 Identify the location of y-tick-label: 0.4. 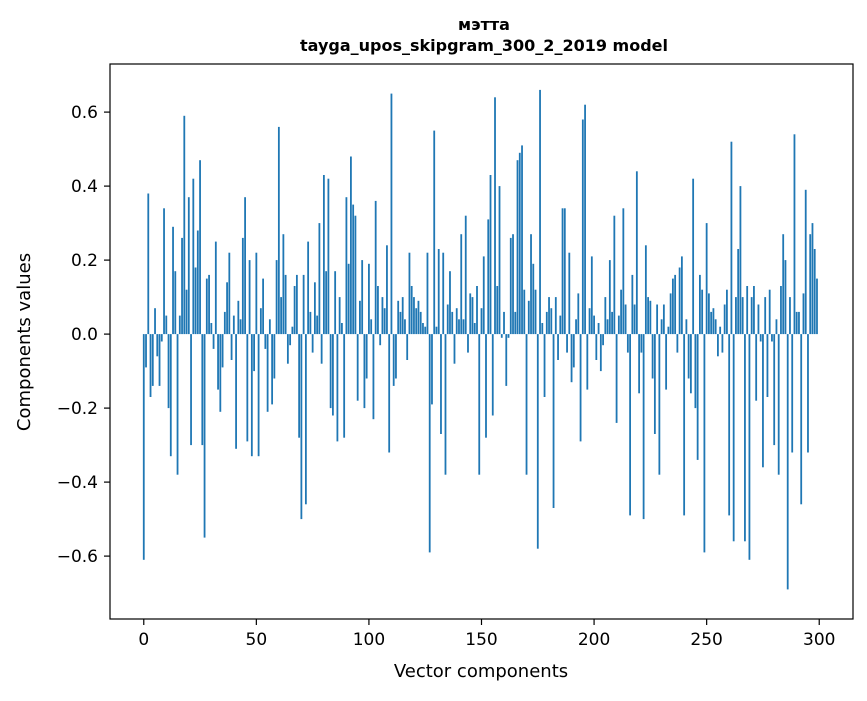
(84, 187).